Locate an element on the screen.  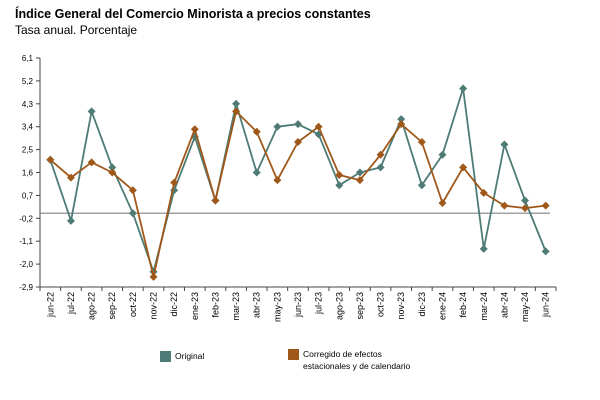
x-tick-label: oct-23 is located at coordinates (381, 304).